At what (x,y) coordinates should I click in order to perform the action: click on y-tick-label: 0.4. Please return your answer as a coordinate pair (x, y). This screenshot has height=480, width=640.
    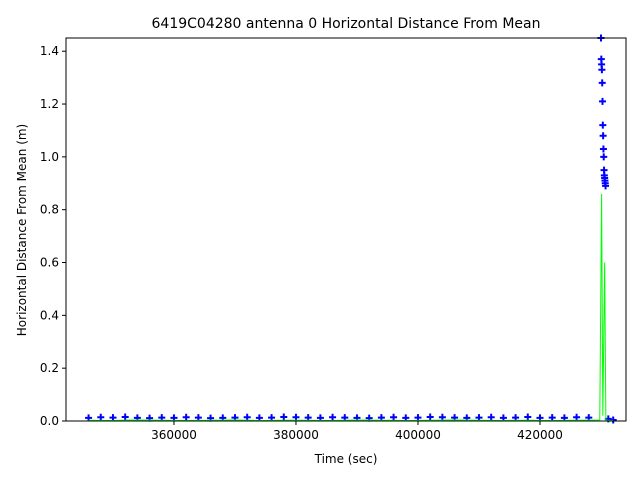
    Looking at the image, I should click on (49, 315).